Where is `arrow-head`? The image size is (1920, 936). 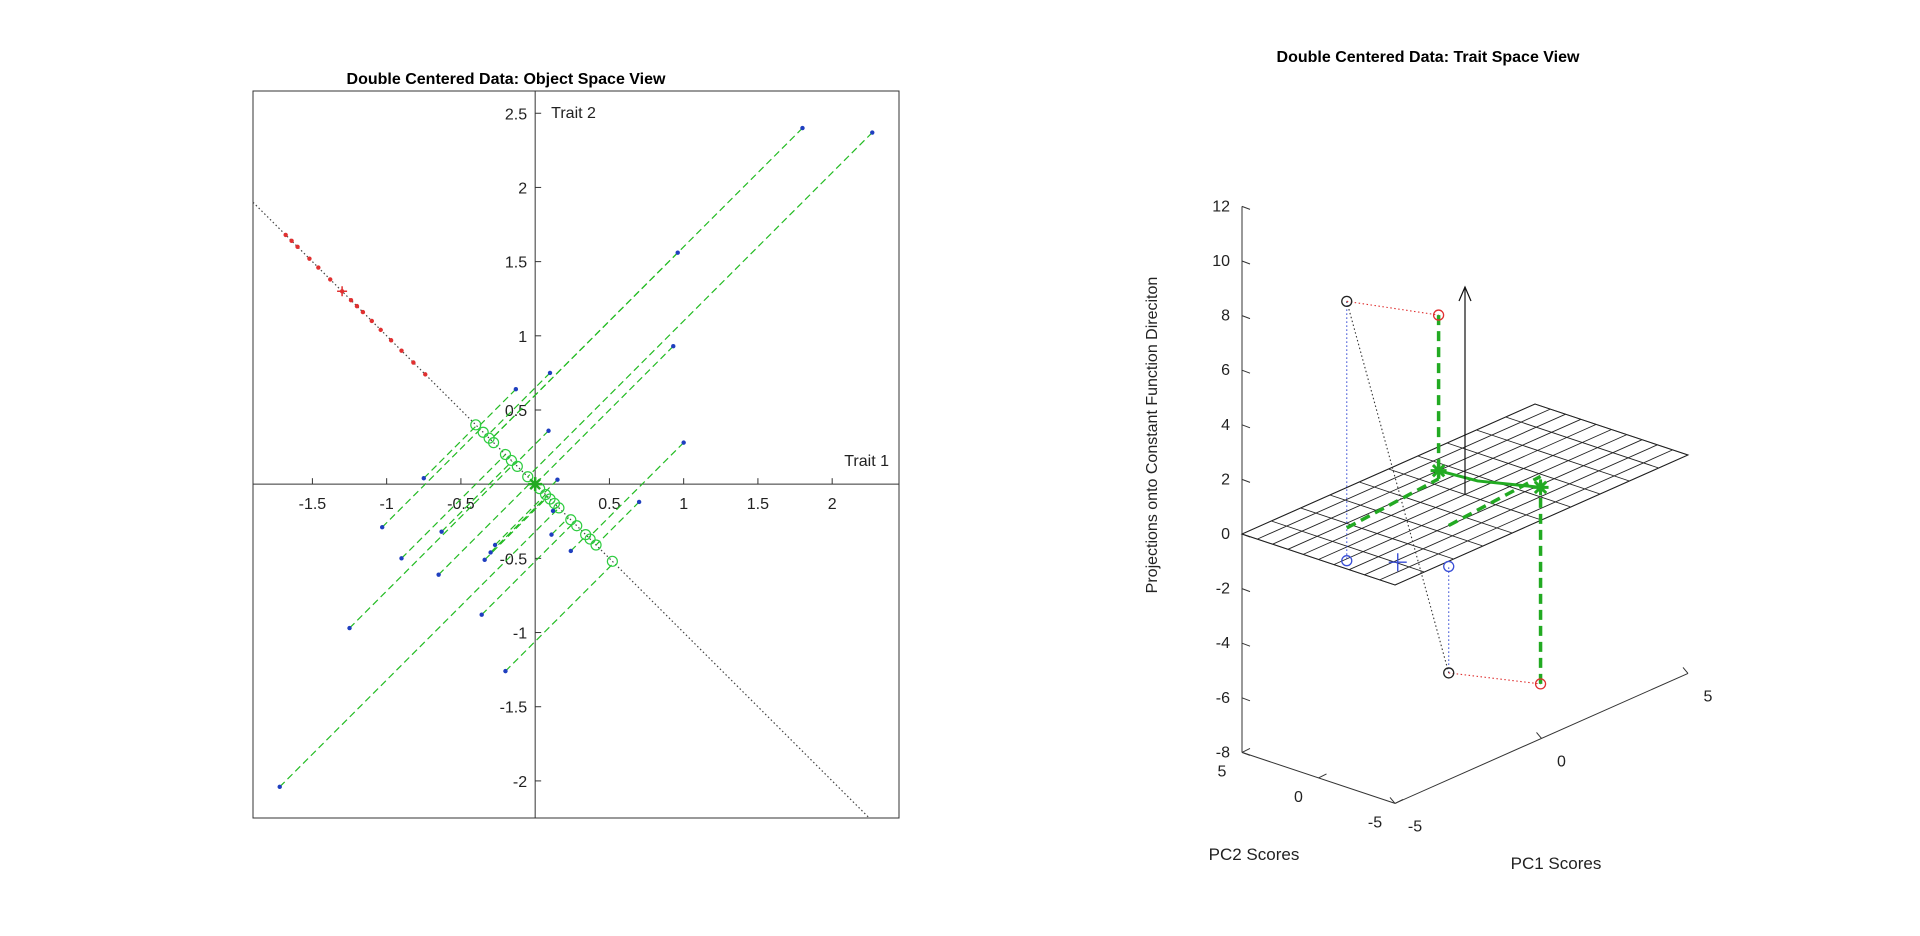 arrow-head is located at coordinates (1465, 293).